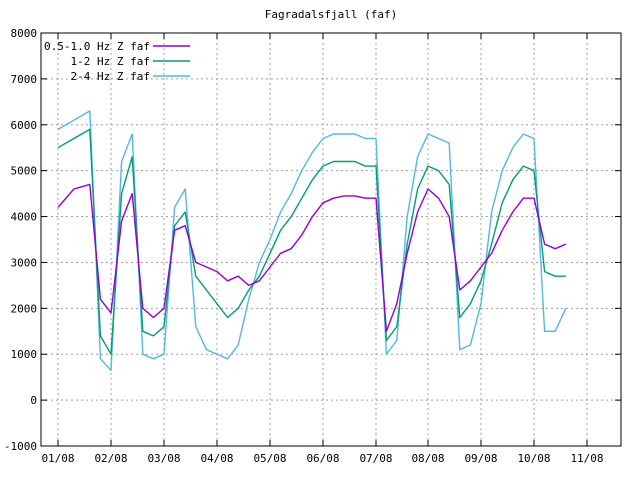 This screenshot has width=629, height=479. Describe the element at coordinates (110, 61) in the screenshot. I see `legend-label: 1-2 Hz Z faf` at that location.